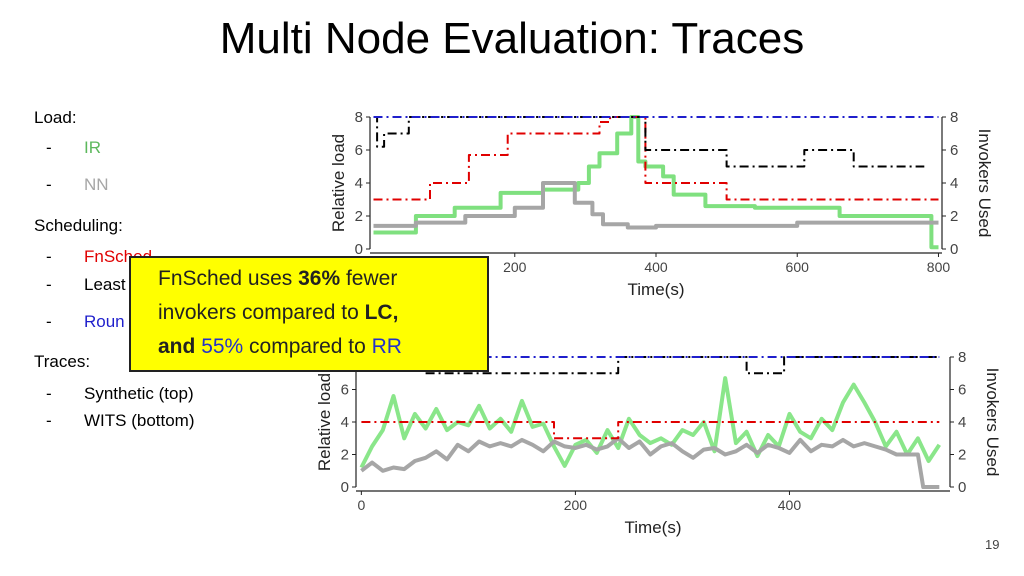 This screenshot has height=576, width=1024. I want to click on trace-item-synthetic: - Synthetic (top), so click(120, 394).